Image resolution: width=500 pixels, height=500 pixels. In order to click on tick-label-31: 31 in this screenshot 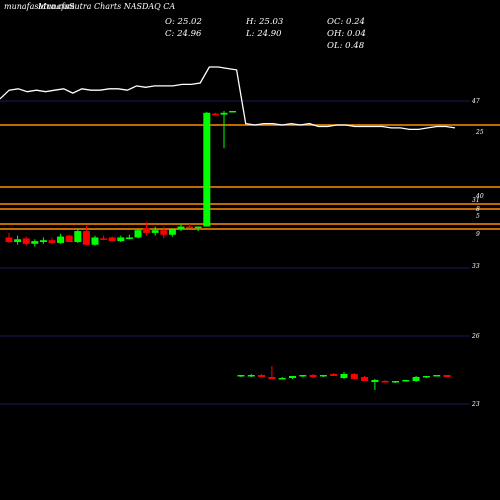, I will do `click(476, 200)`.